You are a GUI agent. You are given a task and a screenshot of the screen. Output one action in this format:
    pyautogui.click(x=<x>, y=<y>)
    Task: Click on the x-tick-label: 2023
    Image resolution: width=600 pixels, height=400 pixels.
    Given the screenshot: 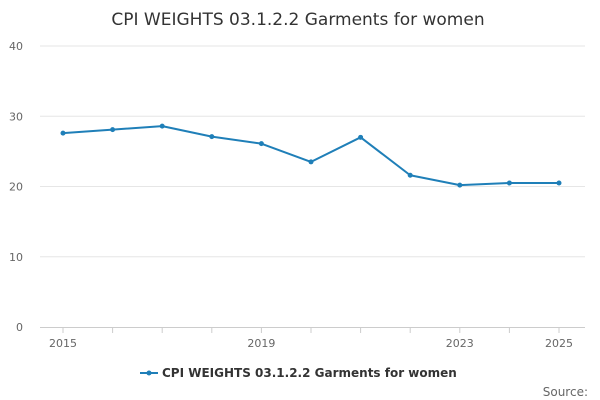 What is the action you would take?
    pyautogui.click(x=460, y=343)
    